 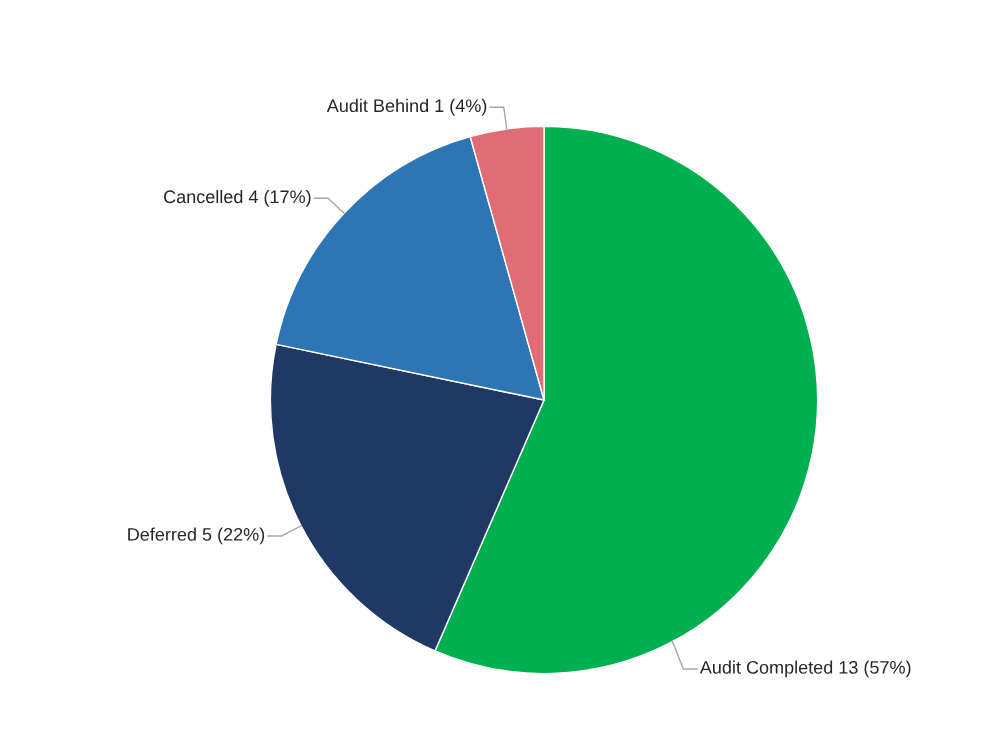 What do you see at coordinates (237, 198) in the screenshot?
I see `slice-label: Cancelled 4 (17%)` at bounding box center [237, 198].